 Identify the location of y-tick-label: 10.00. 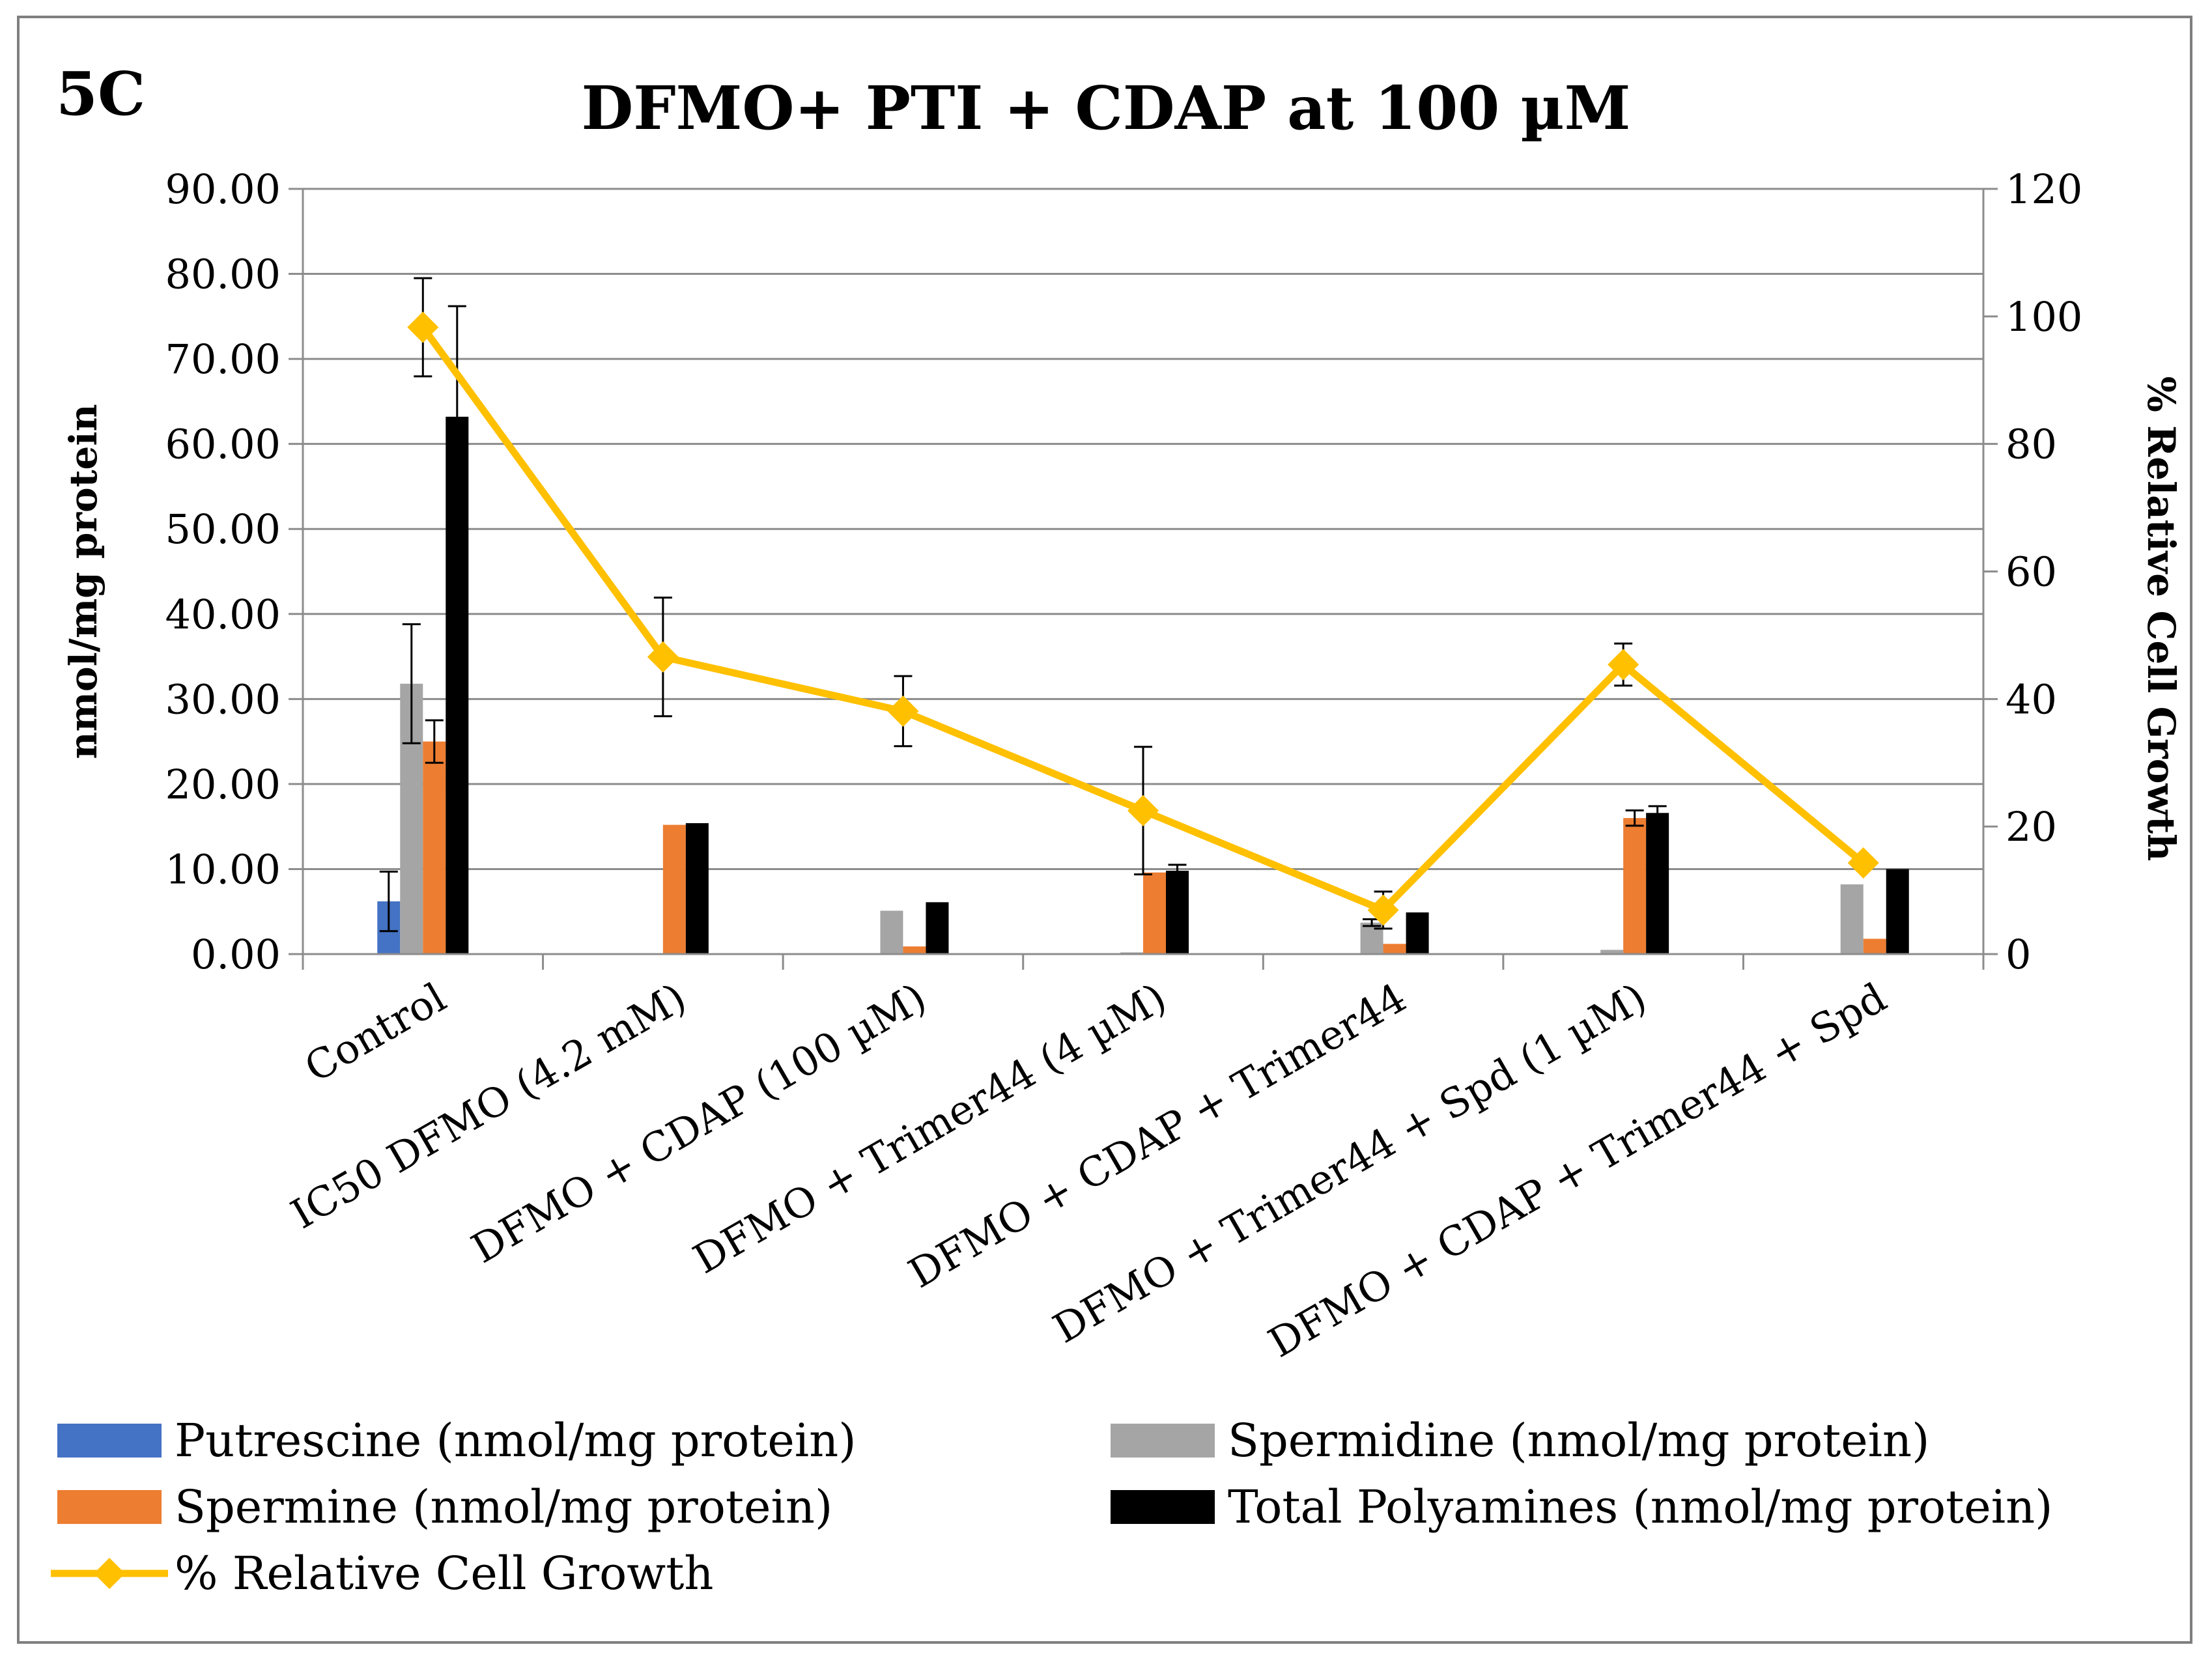
(223, 869).